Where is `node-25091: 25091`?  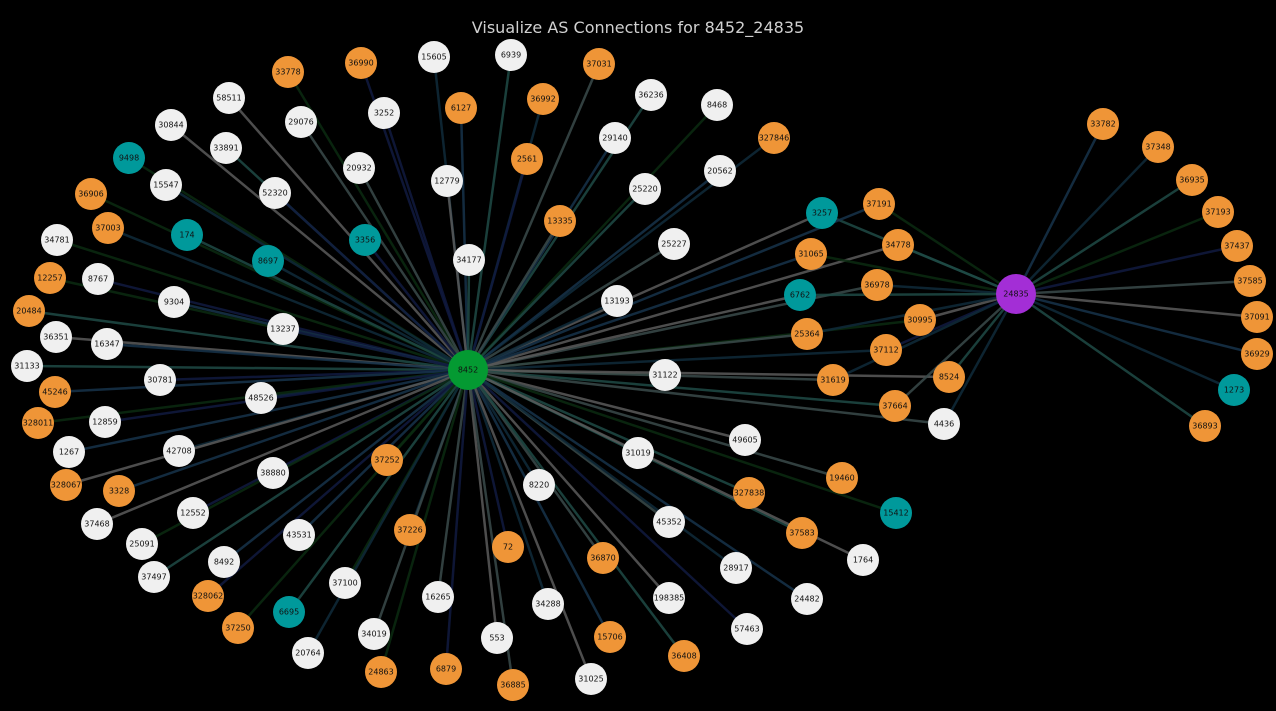
node-25091: 25091 is located at coordinates (142, 544).